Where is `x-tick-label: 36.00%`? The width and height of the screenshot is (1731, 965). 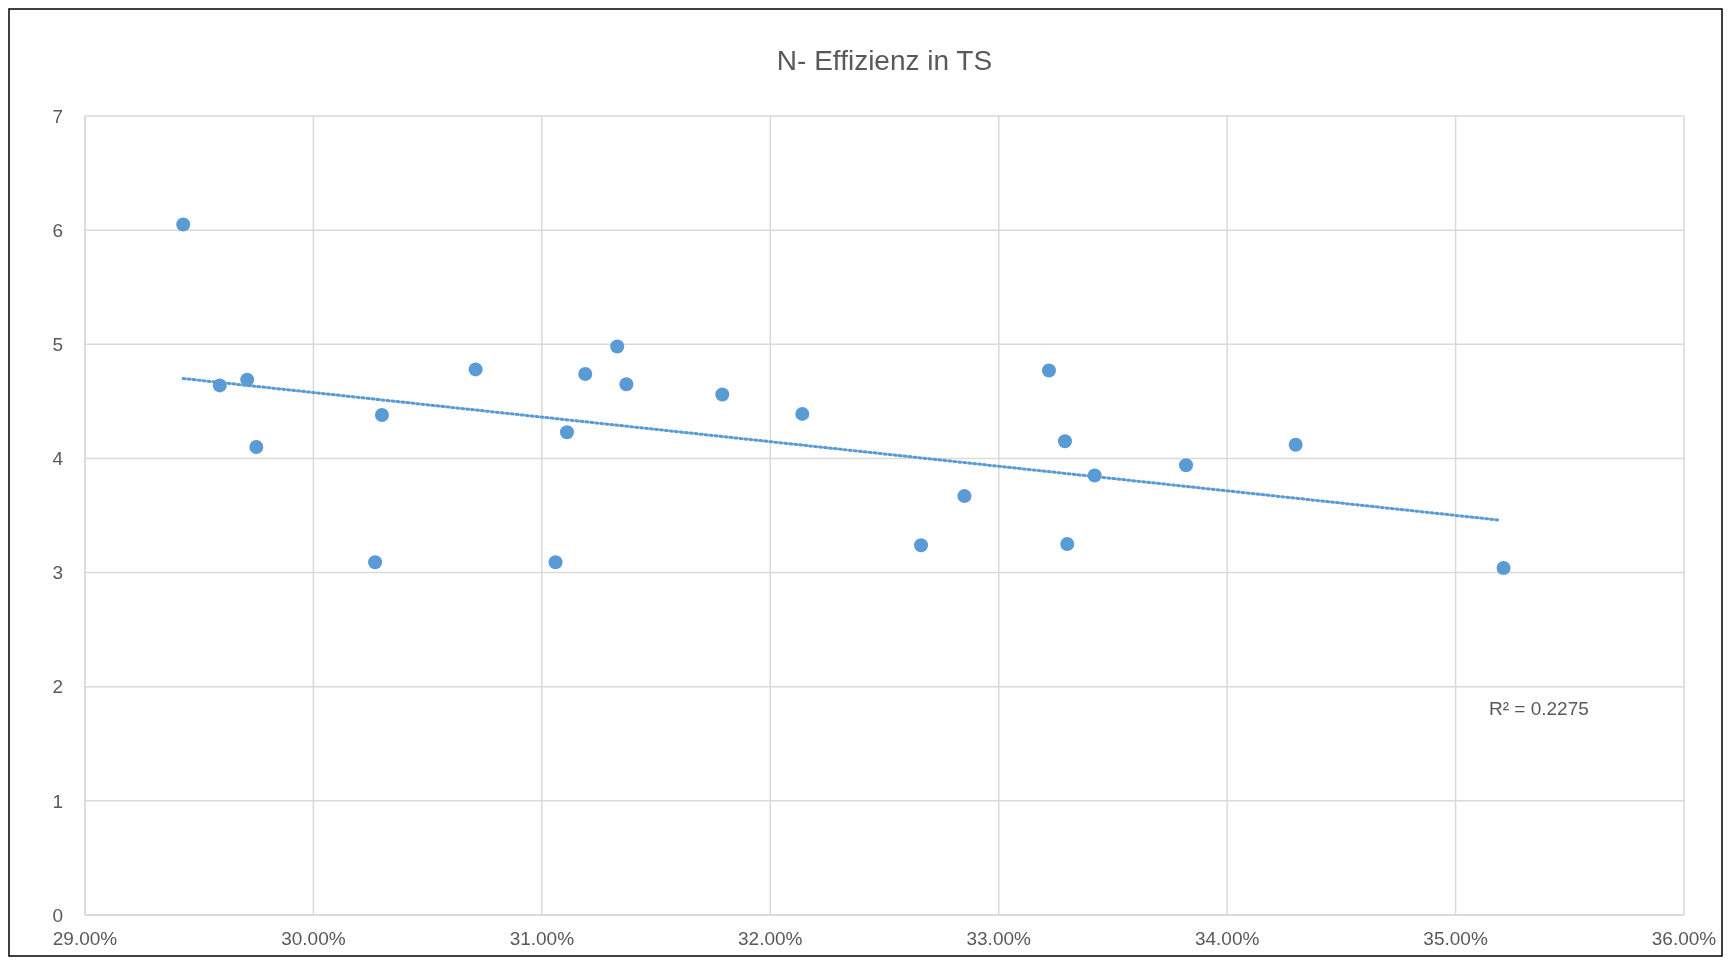 x-tick-label: 36.00% is located at coordinates (1684, 938).